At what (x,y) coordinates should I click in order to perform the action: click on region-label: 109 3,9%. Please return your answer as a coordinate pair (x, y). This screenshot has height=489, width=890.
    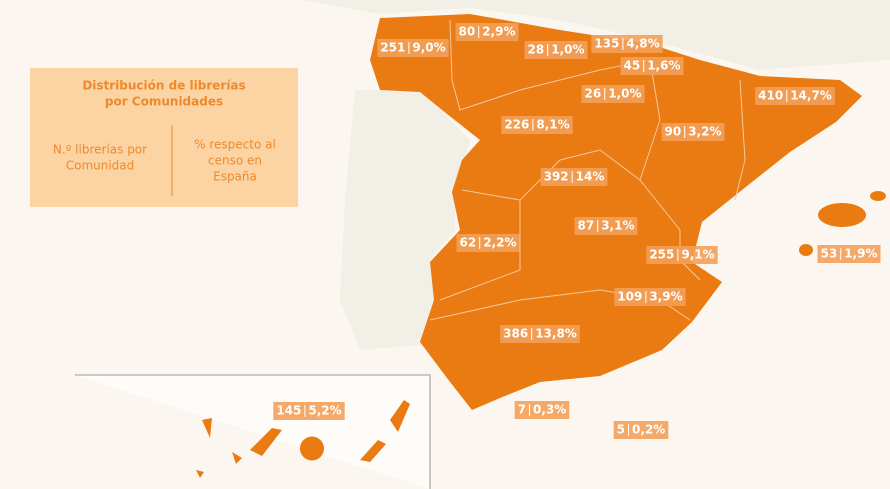
    Looking at the image, I should click on (650, 297).